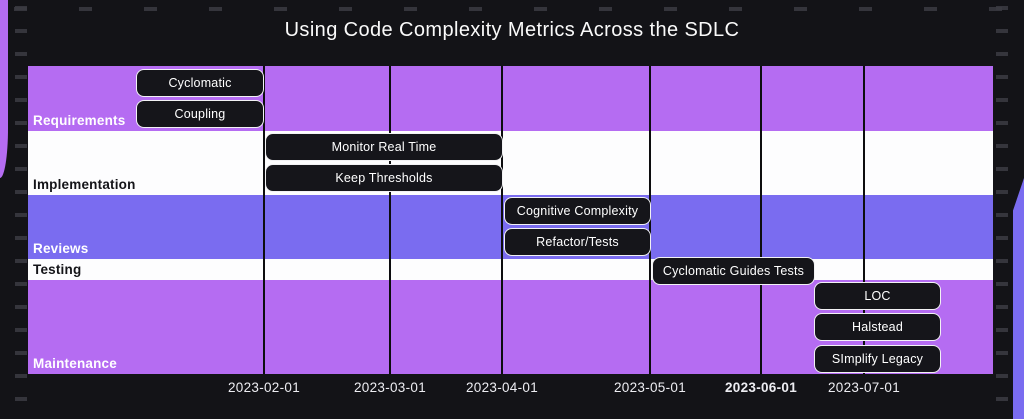 The image size is (1024, 419). I want to click on gantt-task-box: Cognitive Complexity, so click(577, 211).